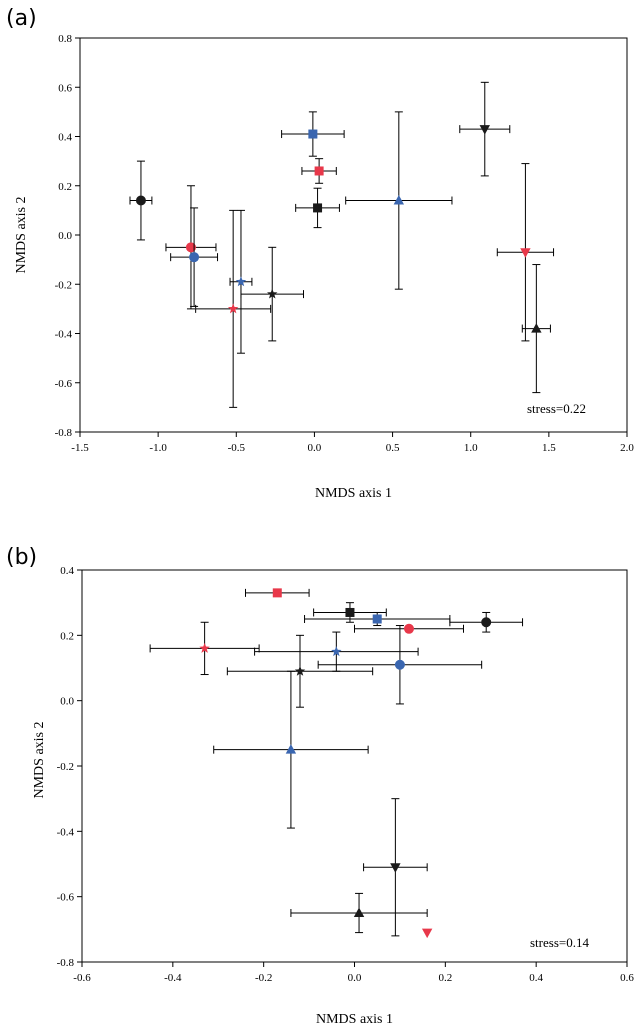 The height and width of the screenshot is (1027, 635). What do you see at coordinates (21, 557) in the screenshot?
I see `panel-b-label: (b)` at bounding box center [21, 557].